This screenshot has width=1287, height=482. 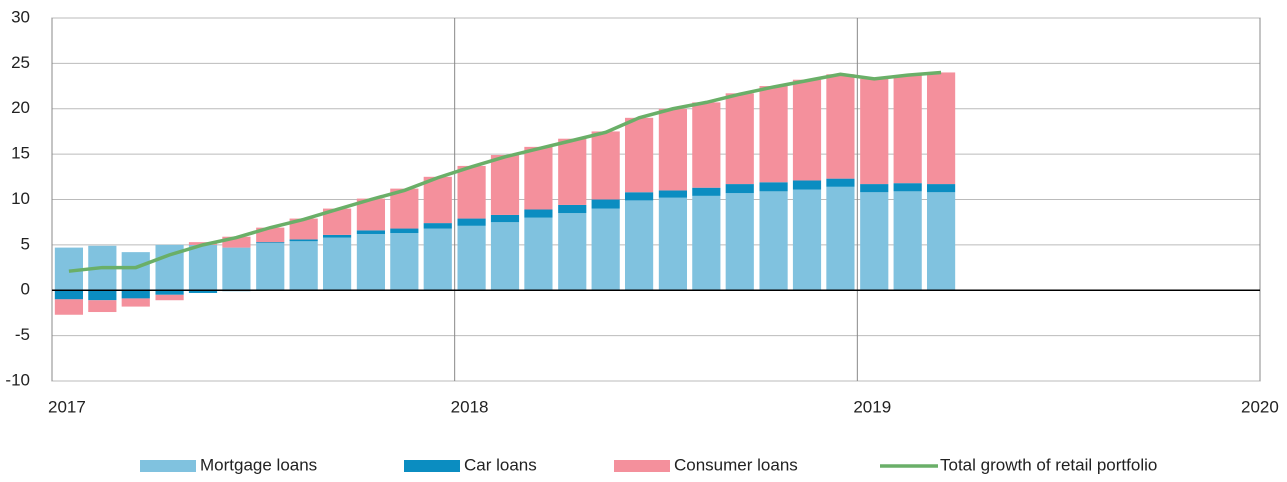 I want to click on legend-label: Total growth of retail portfolio, so click(x=1048, y=464).